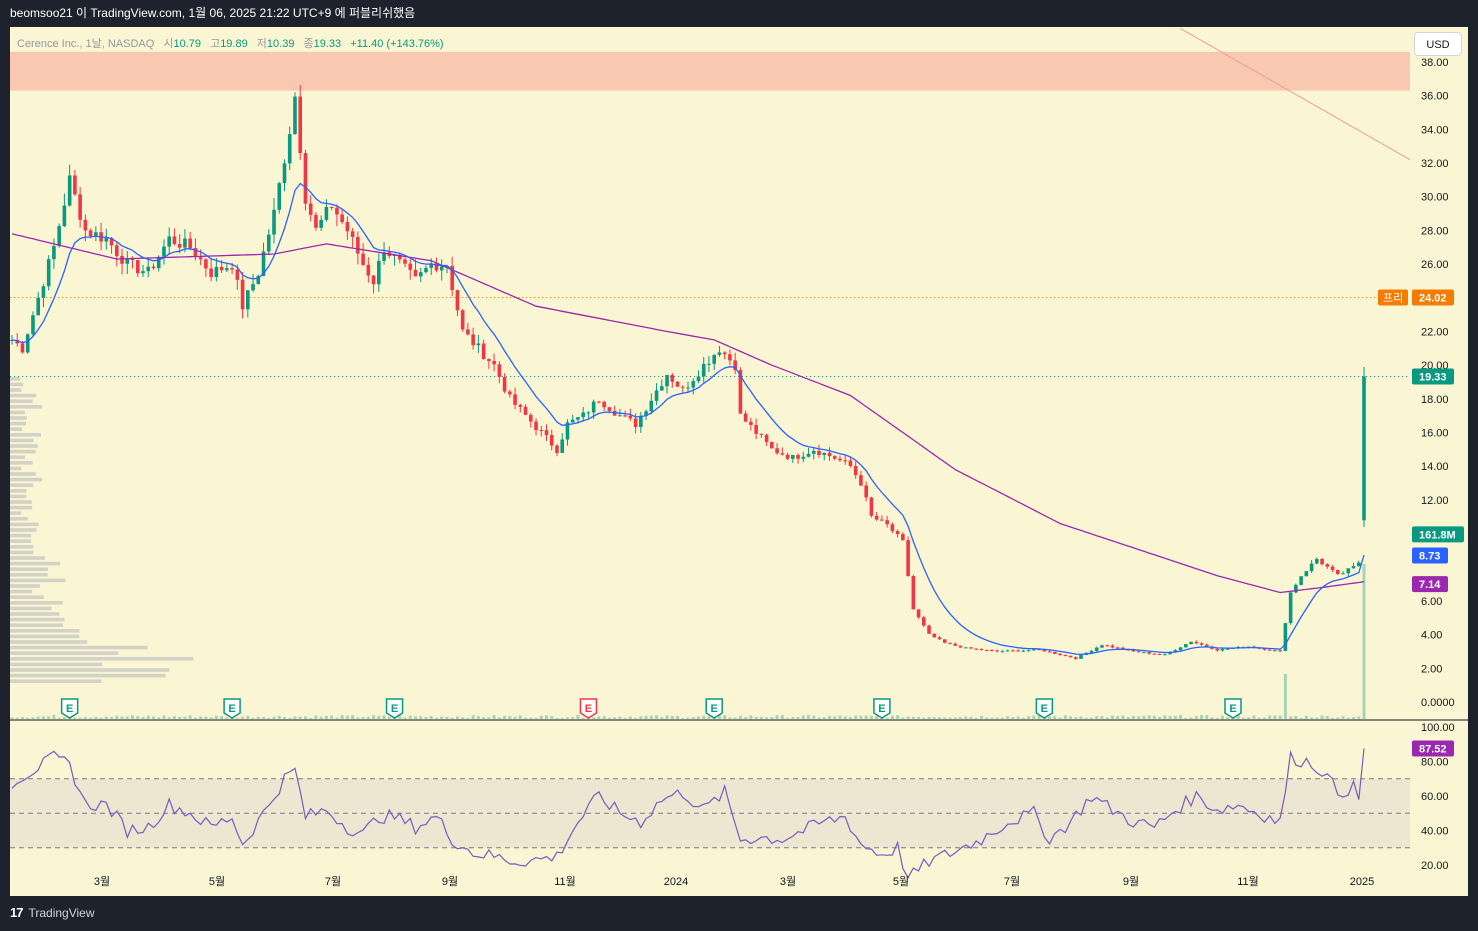 This screenshot has height=931, width=1478. What do you see at coordinates (734, 881) in the screenshot?
I see `time-axis: 3월 5월 7월 9월 11월 2024 3월 5월 7월 9월 11월 2025` at bounding box center [734, 881].